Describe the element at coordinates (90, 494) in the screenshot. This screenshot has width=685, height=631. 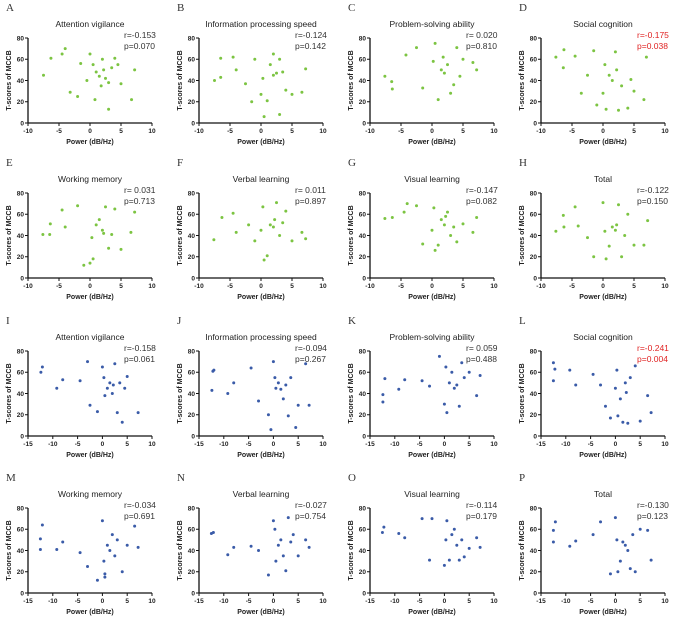
I see `chart-title: Working memory` at that location.